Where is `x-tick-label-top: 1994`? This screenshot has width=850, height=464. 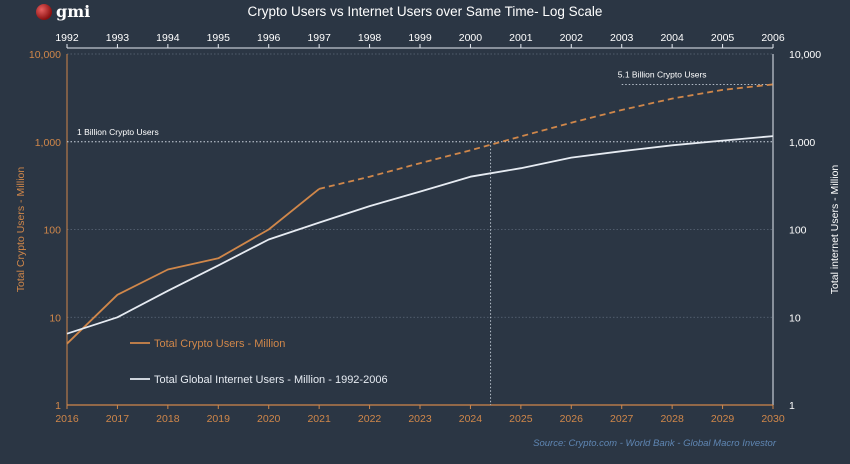 x-tick-label-top: 1994 is located at coordinates (168, 38).